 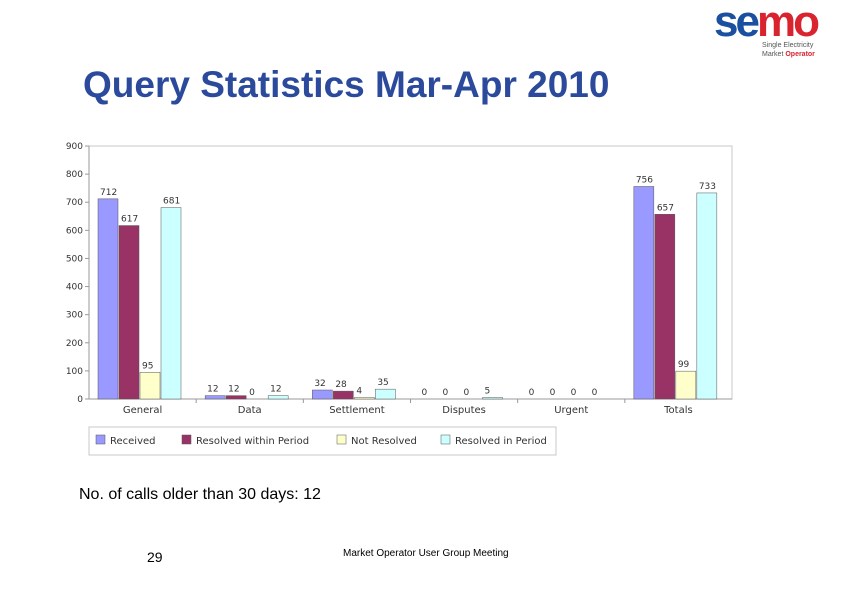 I want to click on y-tick-label: 600, so click(x=74, y=231).